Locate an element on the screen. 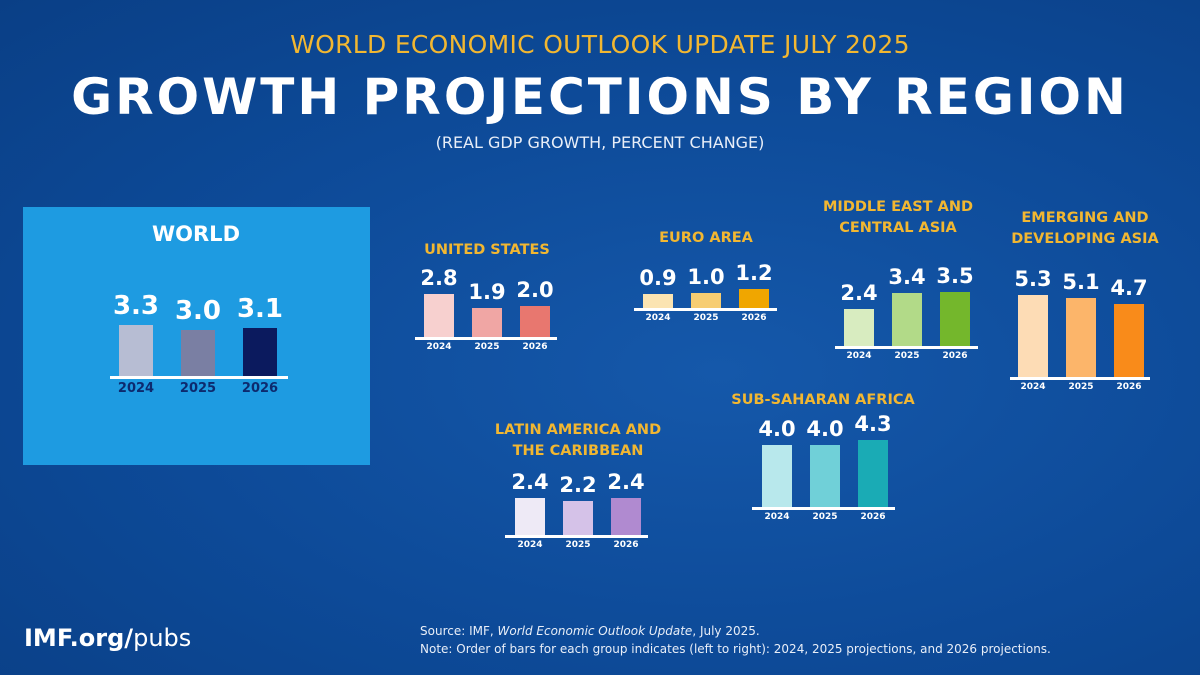  data-label: 5.3 is located at coordinates (1033, 278).